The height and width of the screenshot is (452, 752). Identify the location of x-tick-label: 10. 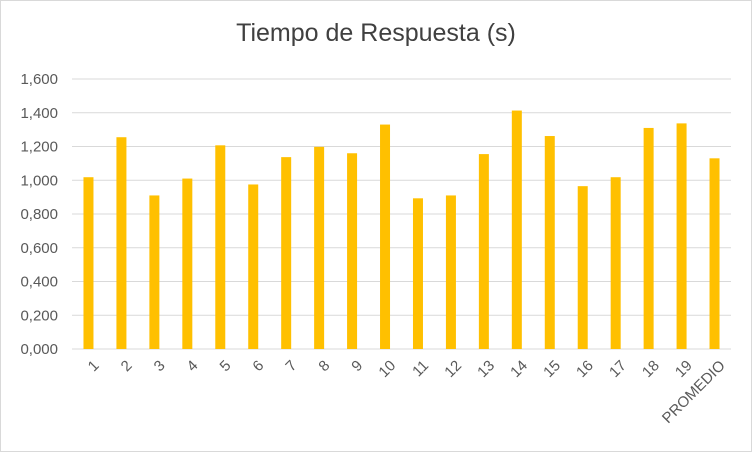
(387, 369).